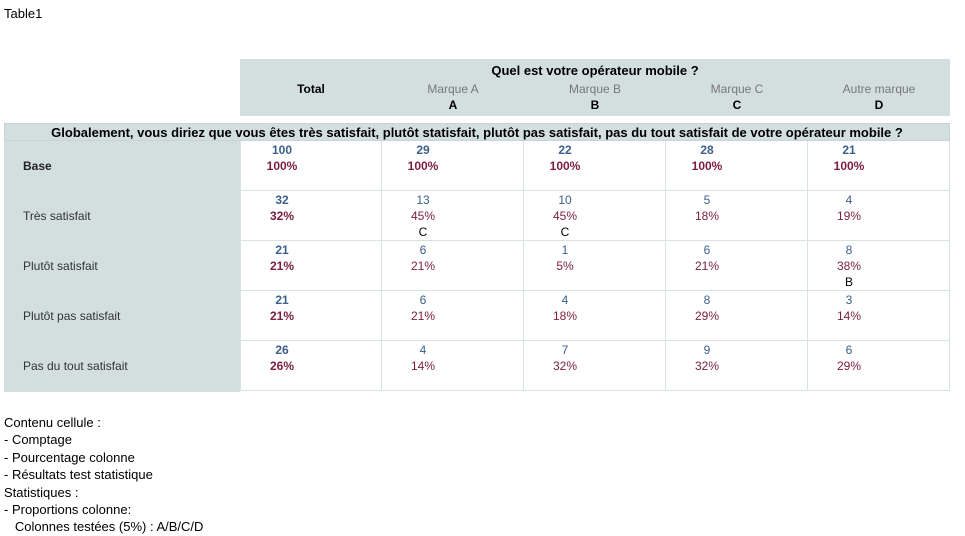 The image size is (965, 536). Describe the element at coordinates (595, 97) in the screenshot. I see `column-header-marque-b: Marque B B` at that location.